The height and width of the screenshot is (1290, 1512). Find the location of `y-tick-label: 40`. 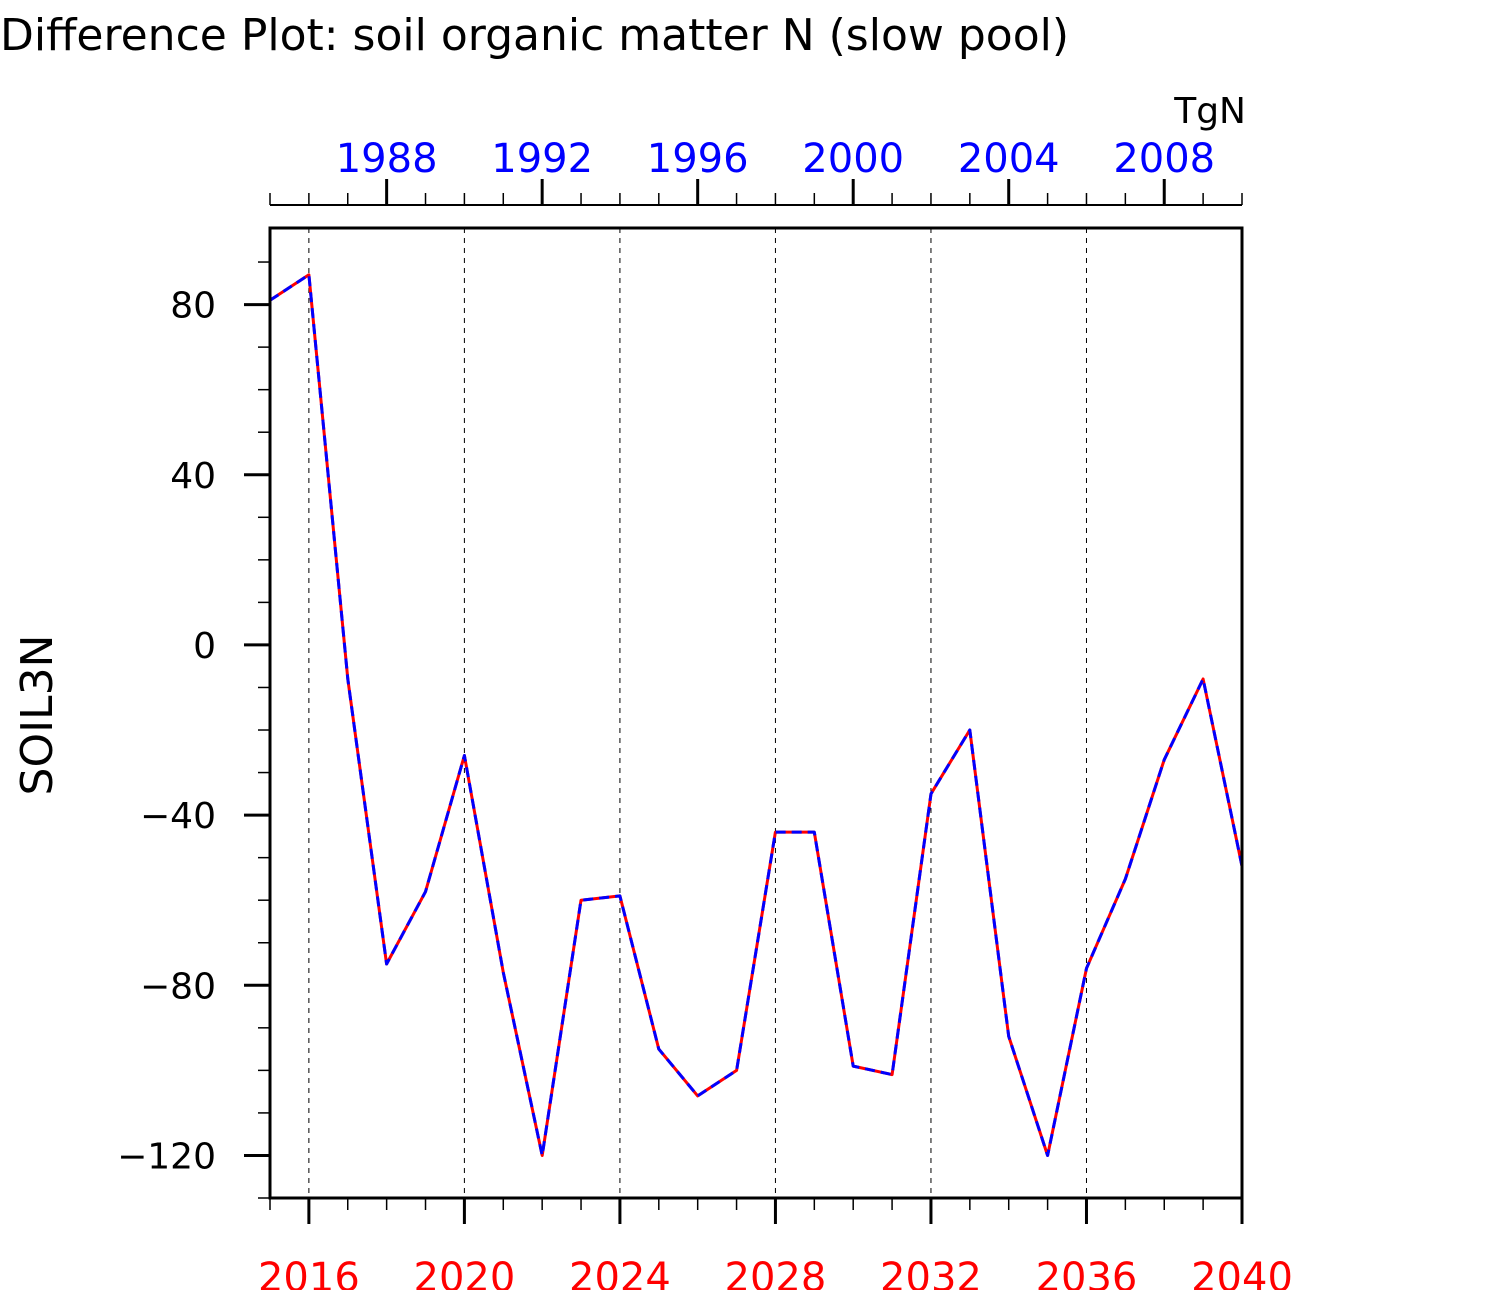

y-tick-label: 40 is located at coordinates (193, 476).